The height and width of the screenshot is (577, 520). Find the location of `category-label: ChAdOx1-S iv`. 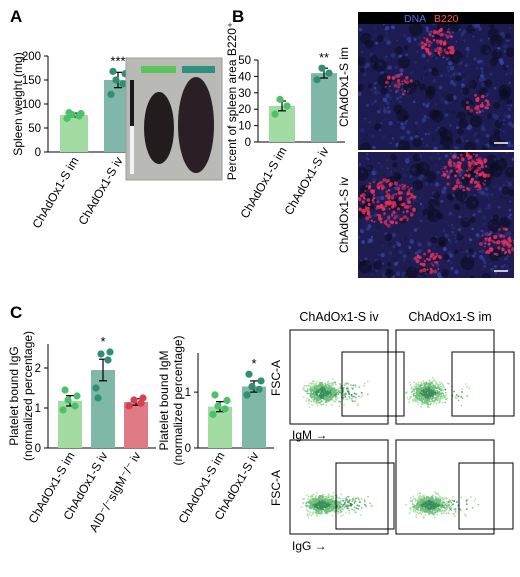

category-label: ChAdOx1-S iv is located at coordinates (306, 181).